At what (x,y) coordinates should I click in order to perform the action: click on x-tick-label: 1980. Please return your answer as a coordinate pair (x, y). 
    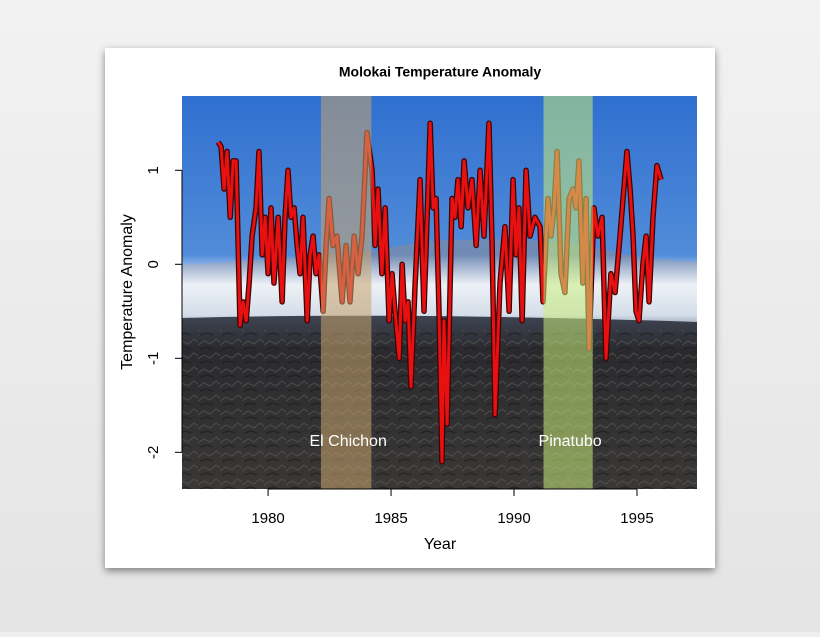
    Looking at the image, I should click on (267, 518).